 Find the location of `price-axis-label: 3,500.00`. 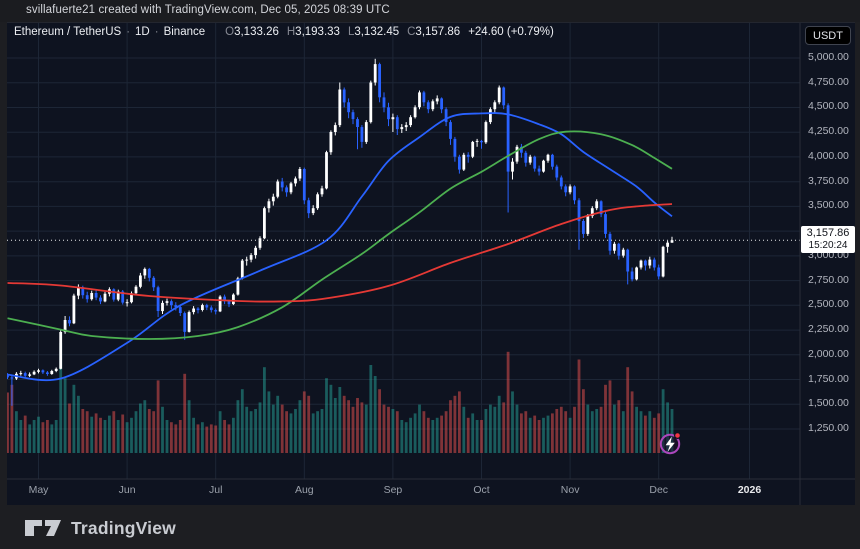

price-axis-label: 3,500.00 is located at coordinates (828, 205).